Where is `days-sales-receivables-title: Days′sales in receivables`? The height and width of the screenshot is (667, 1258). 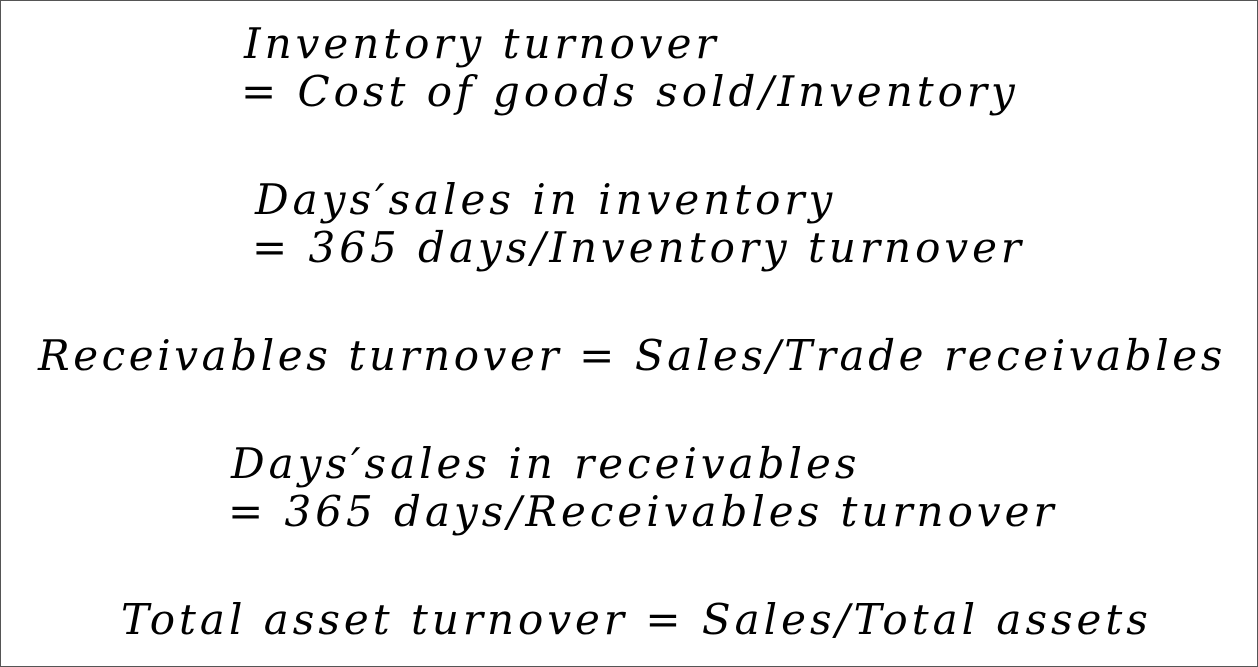
days-sales-receivables-title: Days′sales in receivables is located at coordinates (546, 463).